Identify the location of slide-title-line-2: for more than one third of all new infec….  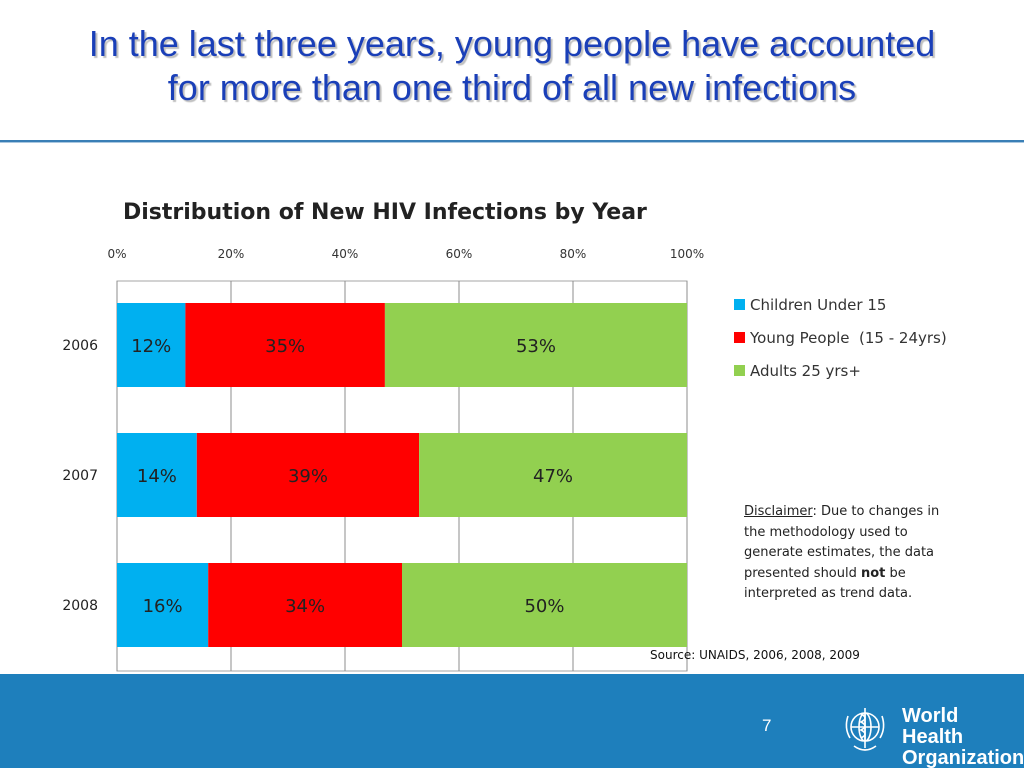
(512, 87).